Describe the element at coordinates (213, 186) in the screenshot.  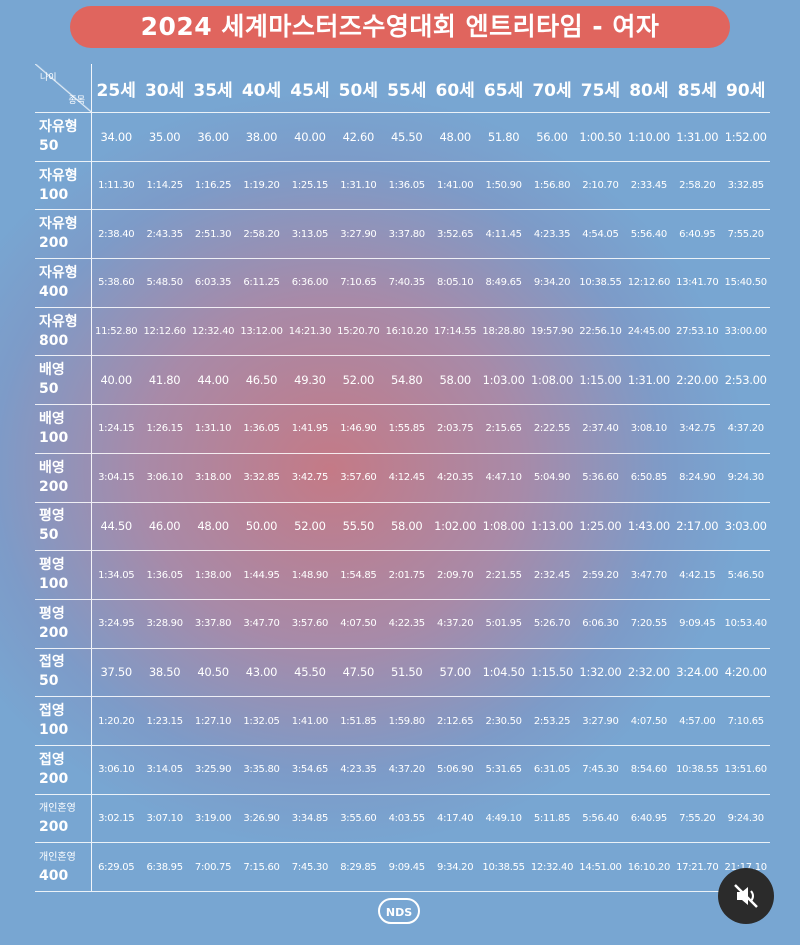
I see `time-cell: 1:16.25` at that location.